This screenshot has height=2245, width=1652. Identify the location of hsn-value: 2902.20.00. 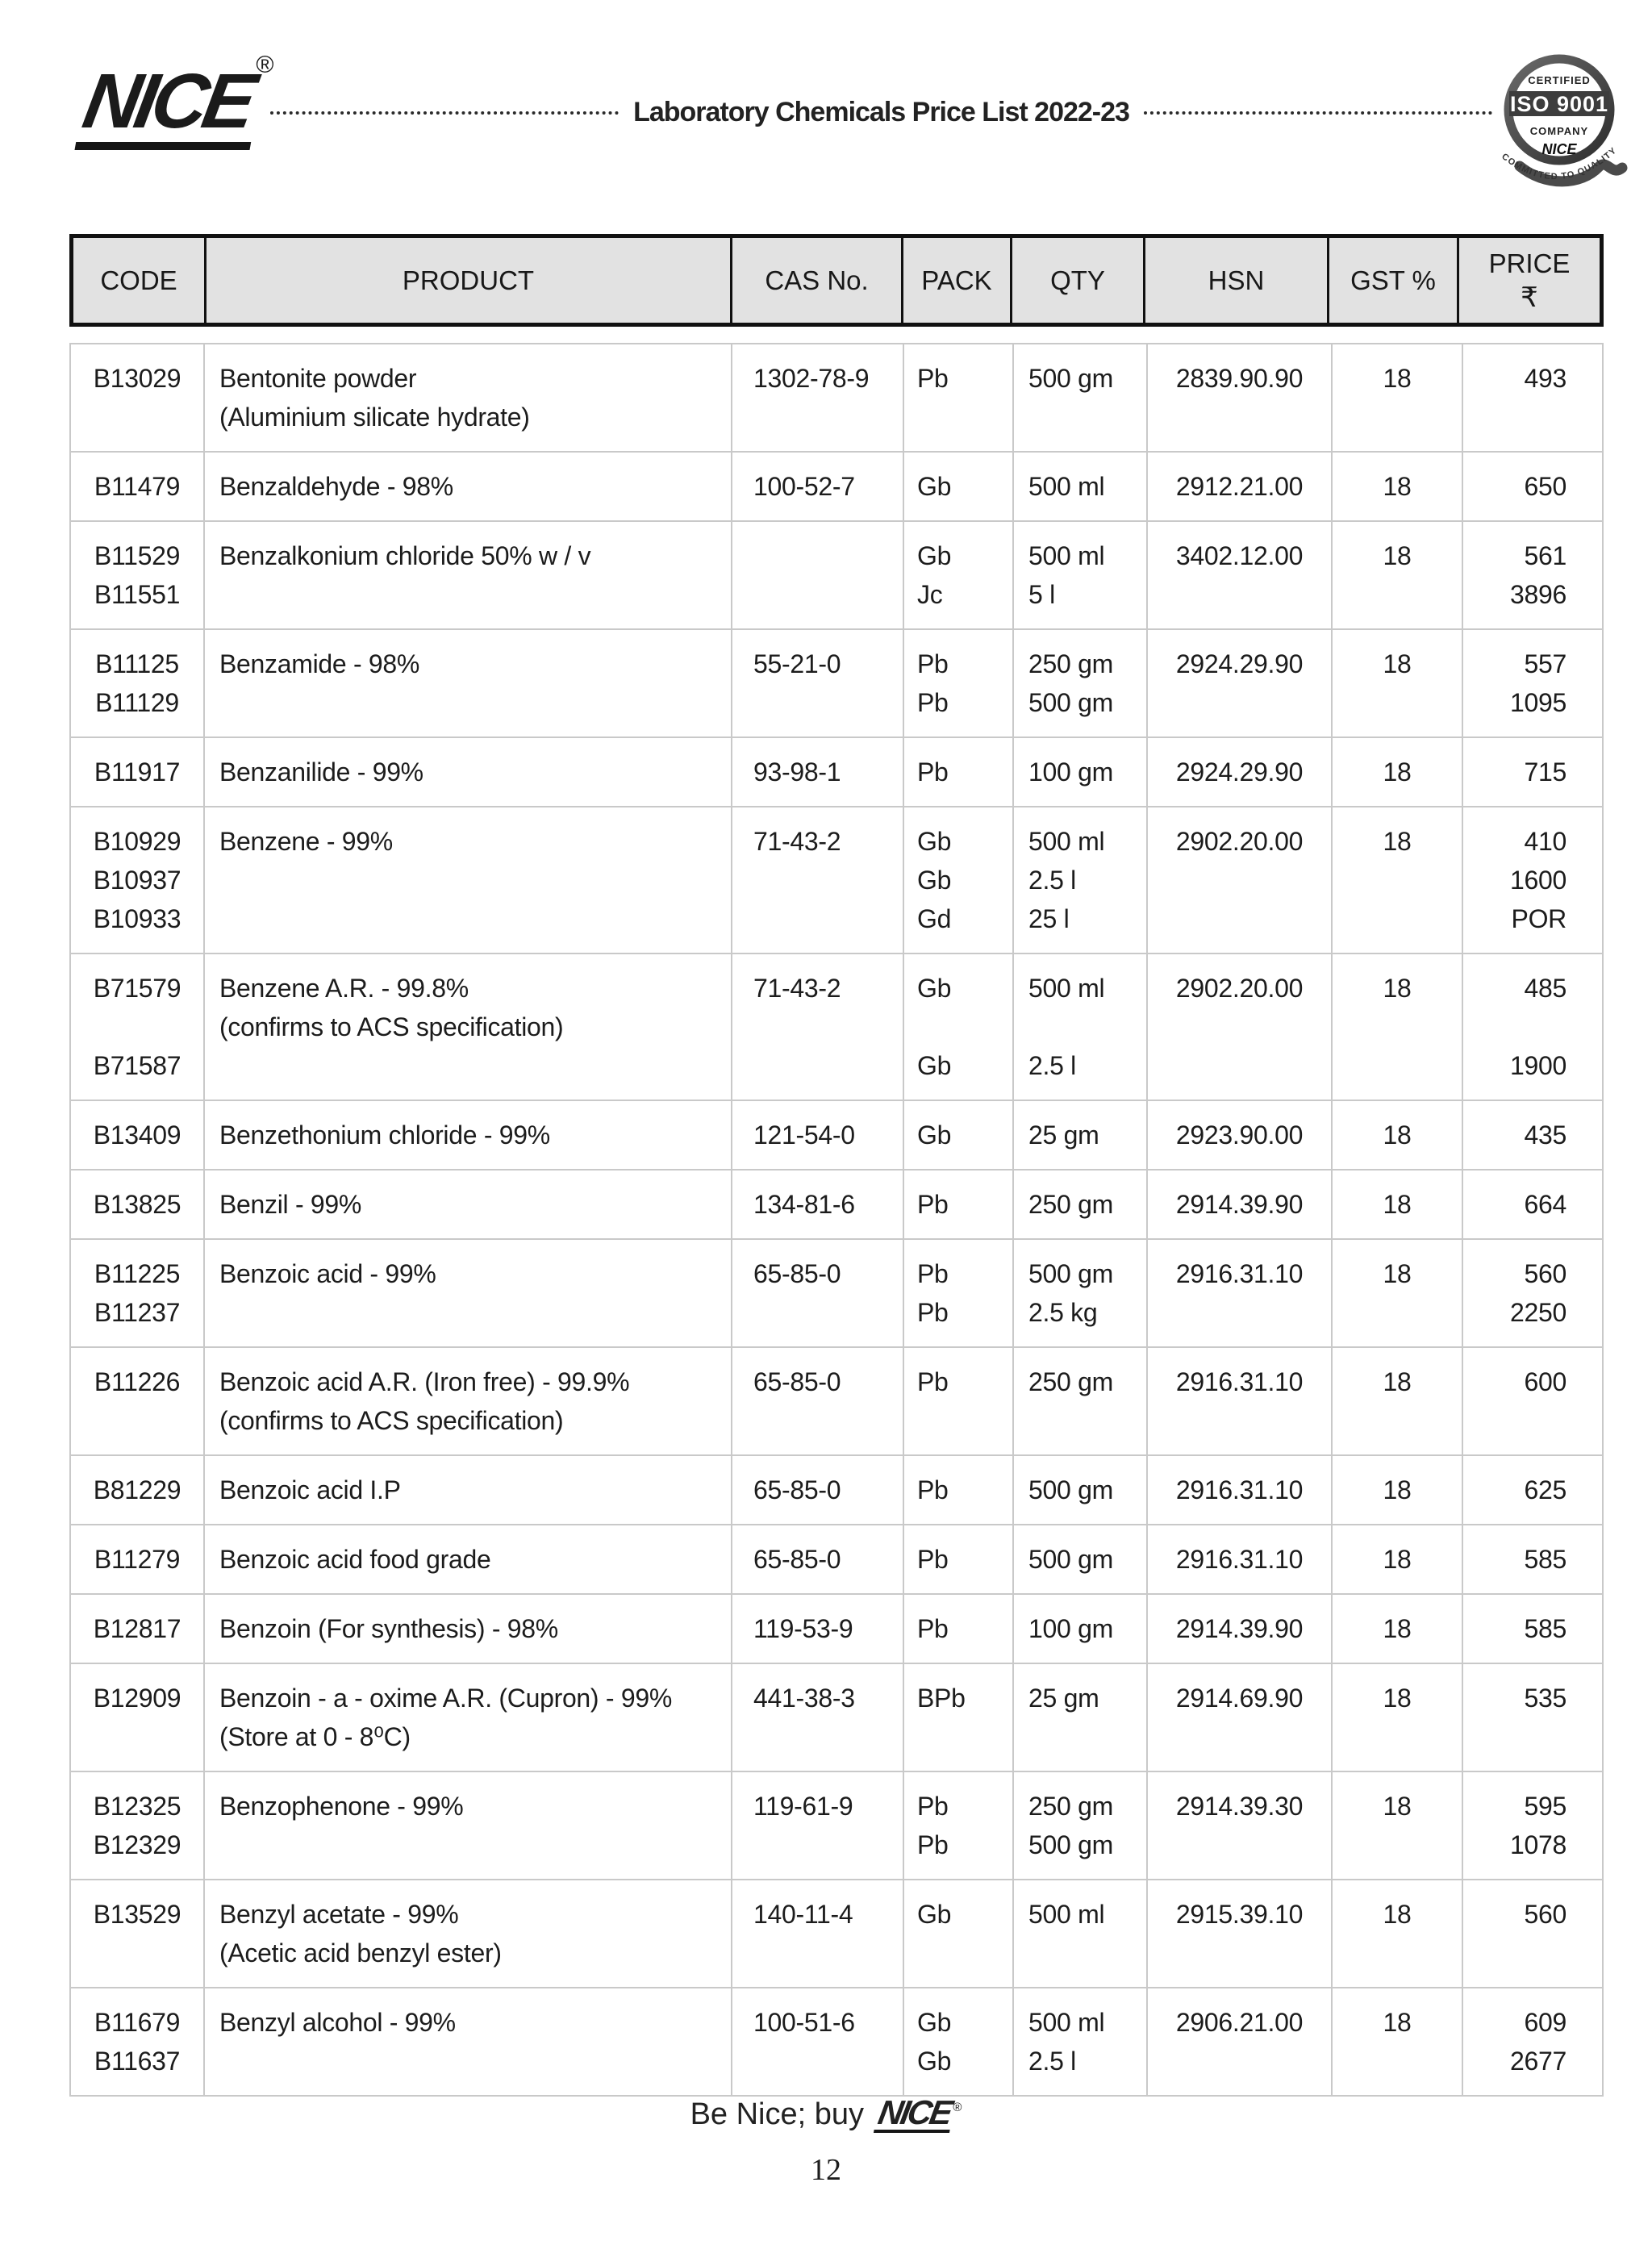
(1239, 842).